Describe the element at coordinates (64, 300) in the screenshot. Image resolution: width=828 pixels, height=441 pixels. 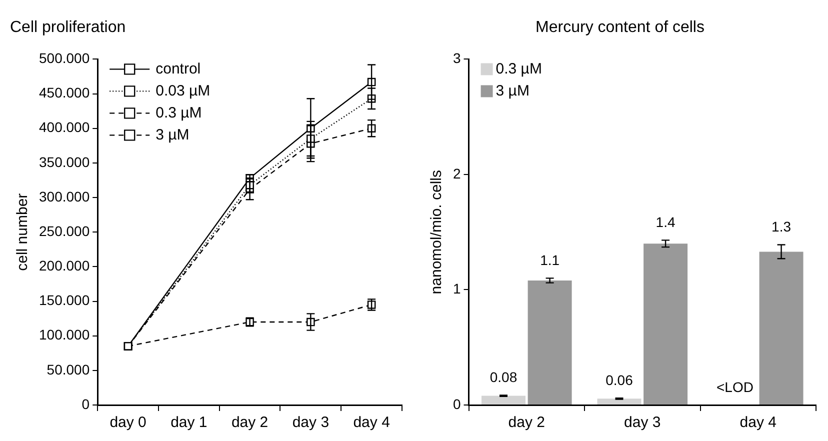
I see `y-tick-label: 150.000` at that location.